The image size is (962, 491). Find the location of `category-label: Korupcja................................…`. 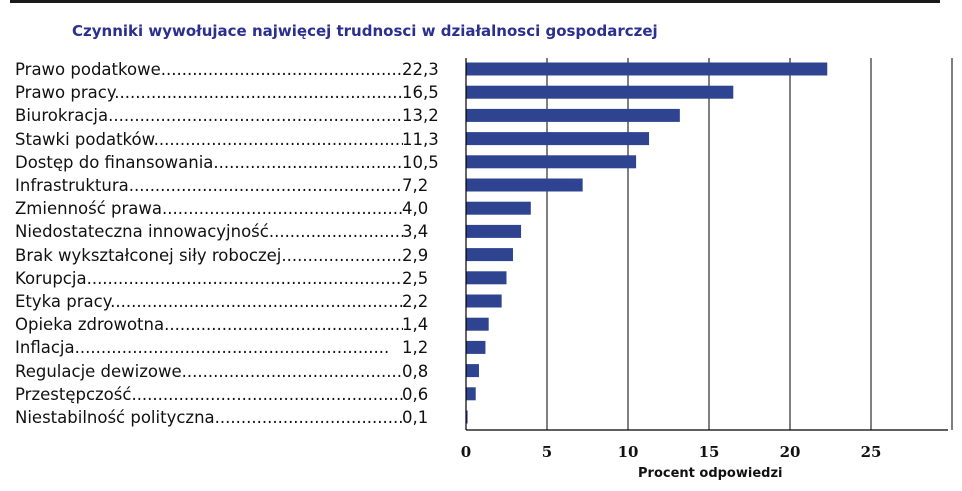

category-label: Korupcja................................… is located at coordinates (208, 278).